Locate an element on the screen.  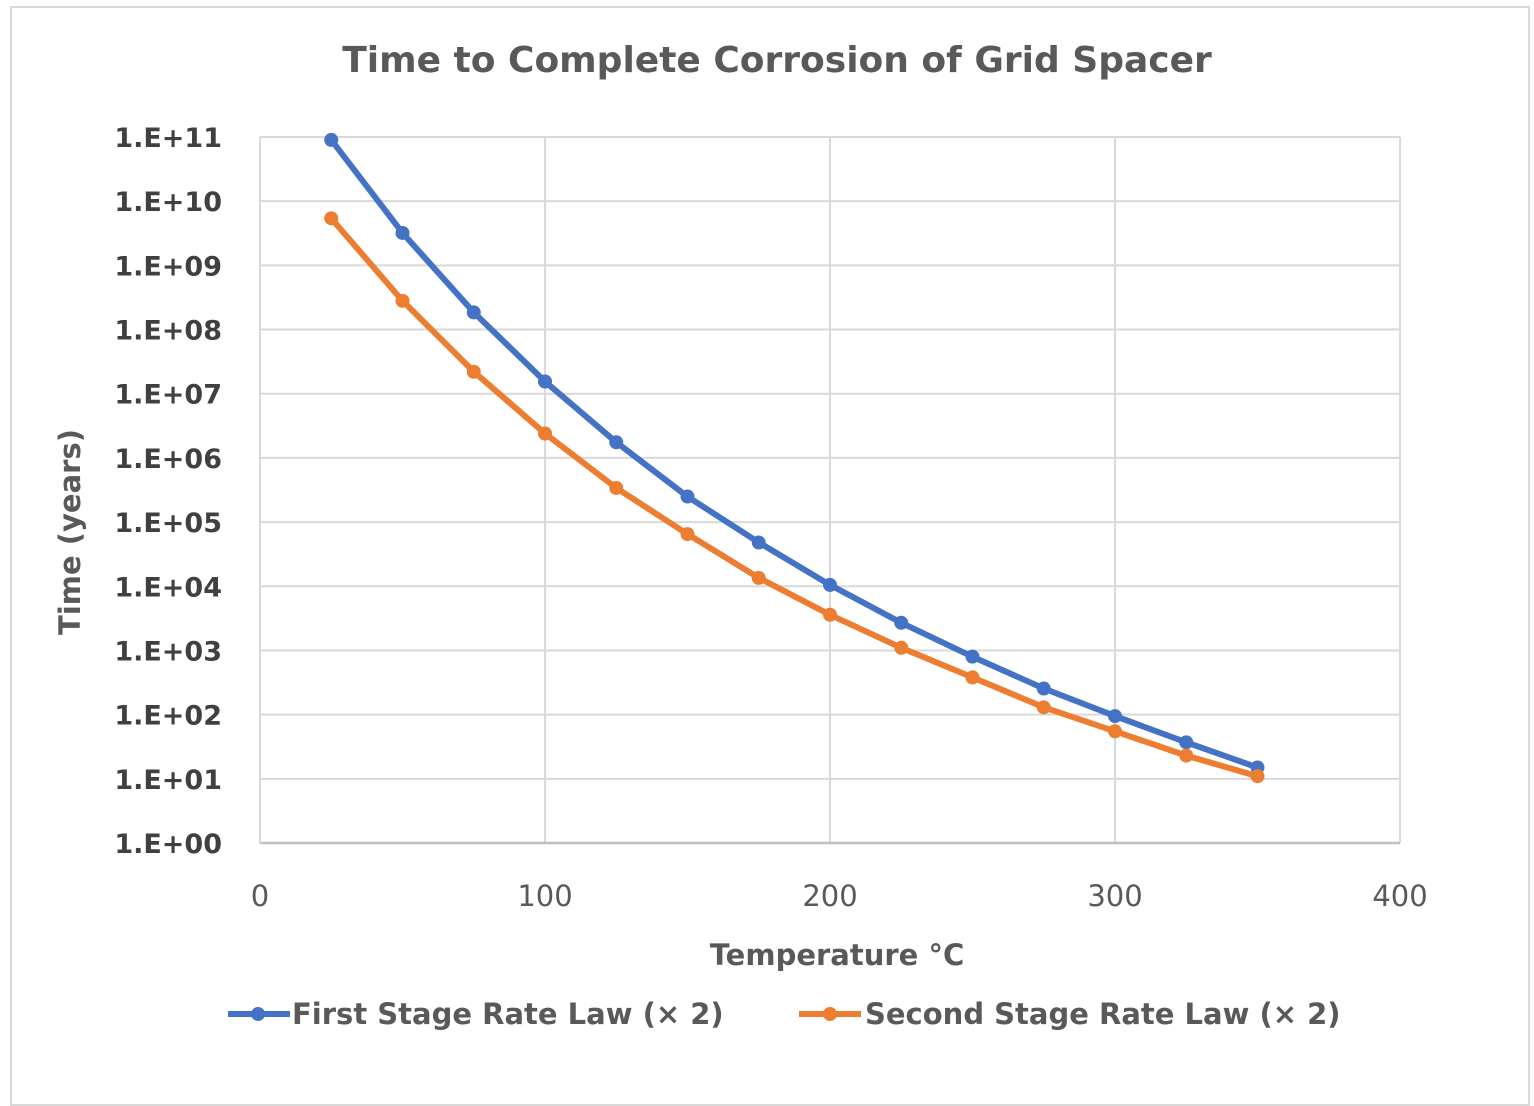
y-tick-label: 1.E+08 is located at coordinates (168, 331).